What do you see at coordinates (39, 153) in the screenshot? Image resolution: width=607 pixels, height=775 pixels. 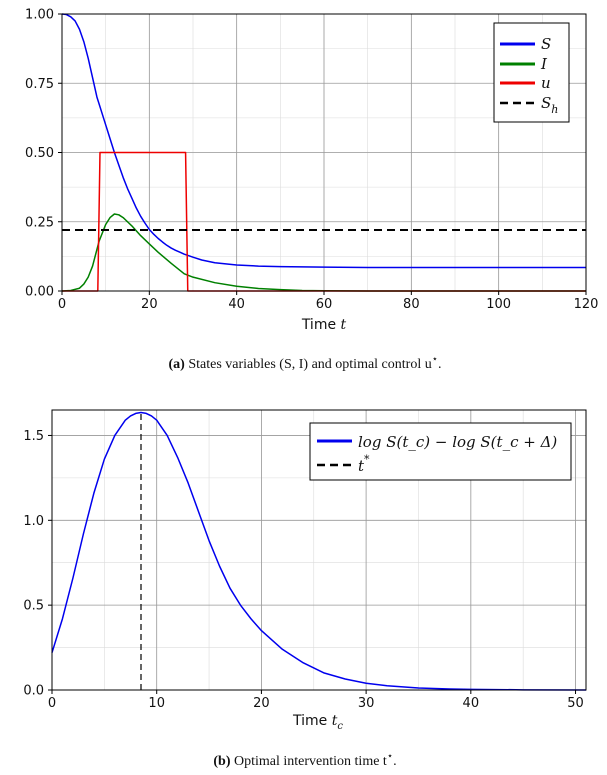 I see `y-tick-label: 0.50` at bounding box center [39, 153].